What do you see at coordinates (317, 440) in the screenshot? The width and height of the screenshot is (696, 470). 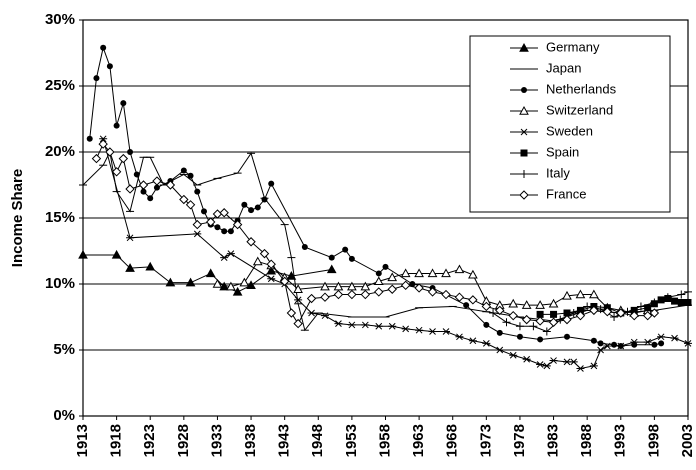 I see `x-tick-label: 1948` at bounding box center [317, 440].